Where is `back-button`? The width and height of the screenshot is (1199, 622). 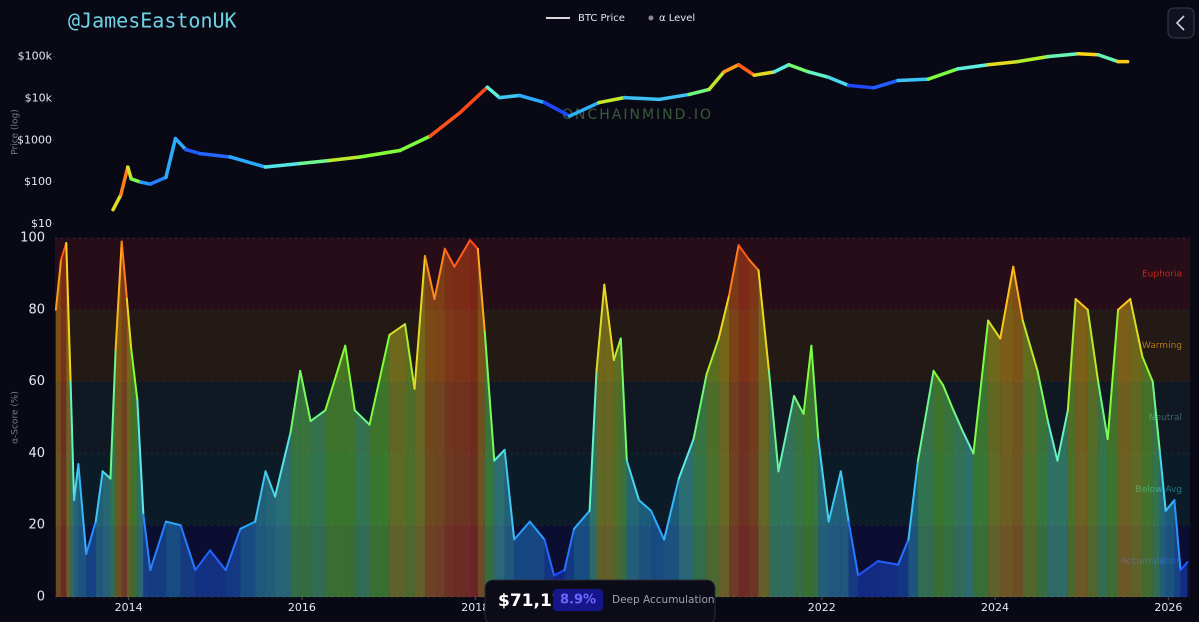 back-button is located at coordinates (1181, 23).